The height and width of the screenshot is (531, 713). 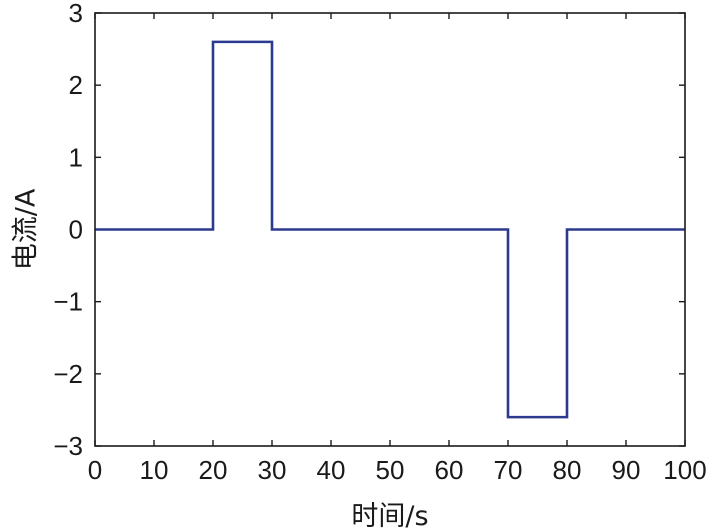 What do you see at coordinates (26, 229) in the screenshot?
I see `y-axis-title: 电流/A` at bounding box center [26, 229].